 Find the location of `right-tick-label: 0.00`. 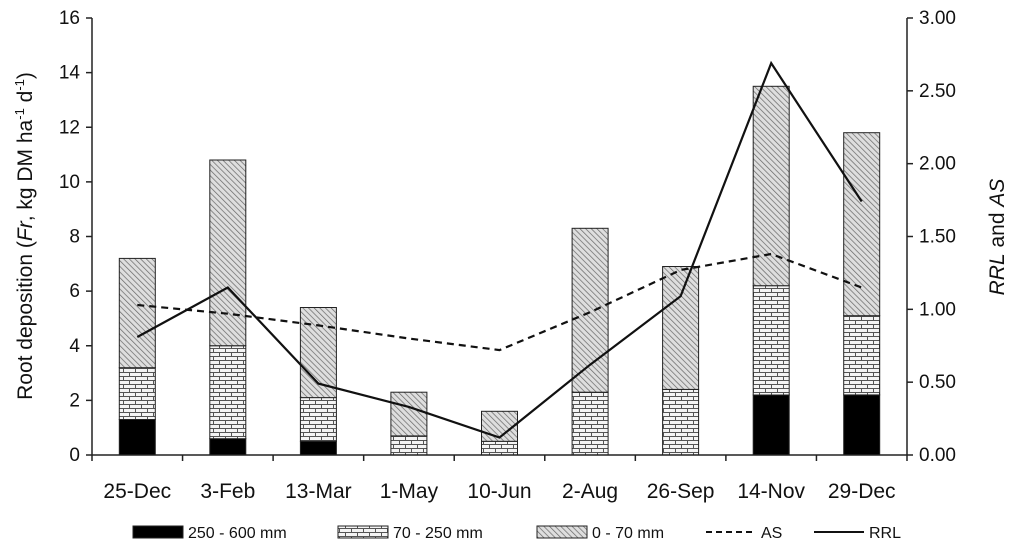

right-tick-label: 0.00 is located at coordinates (937, 455).